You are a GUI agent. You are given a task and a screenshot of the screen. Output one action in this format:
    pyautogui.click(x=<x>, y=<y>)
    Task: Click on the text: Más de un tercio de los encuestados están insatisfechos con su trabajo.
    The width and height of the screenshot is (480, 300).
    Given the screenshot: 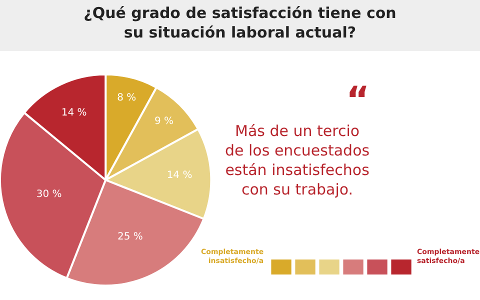 What is the action you would take?
    pyautogui.click(x=297, y=160)
    